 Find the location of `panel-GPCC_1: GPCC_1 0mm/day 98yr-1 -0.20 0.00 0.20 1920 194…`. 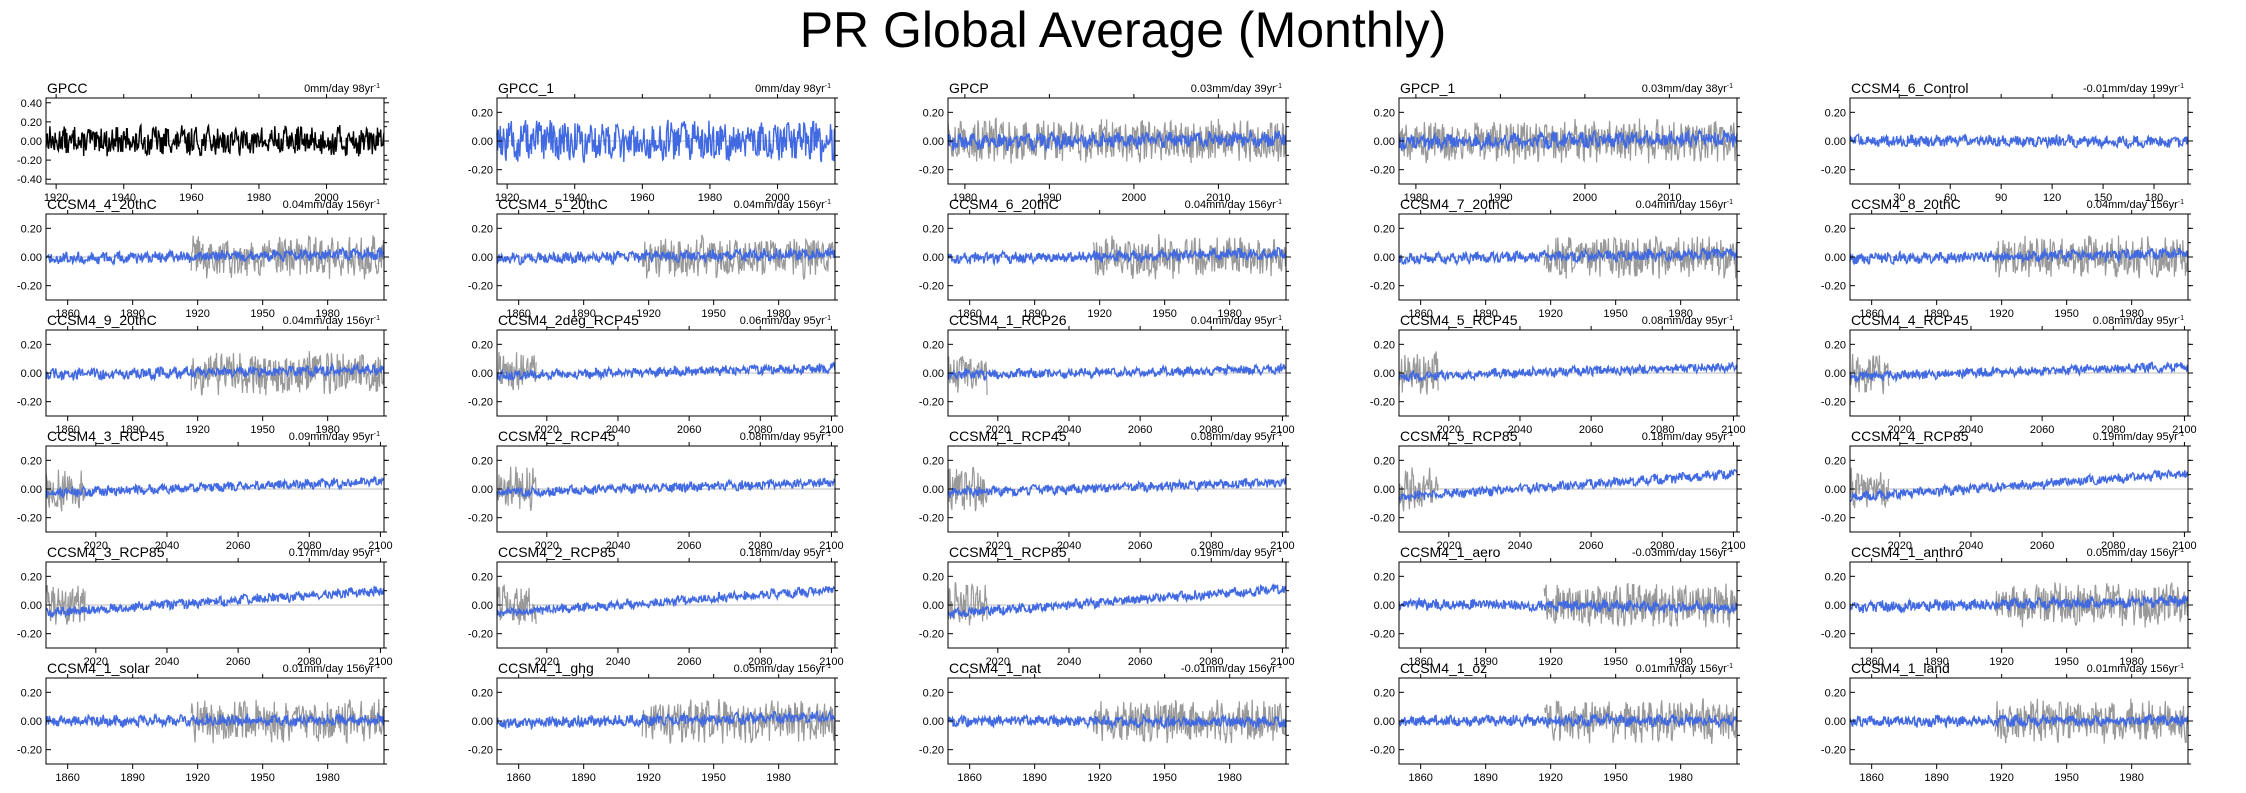

panel-GPCC_1: GPCC_1 0mm/day 98yr-1 -0.20 0.00 0.20 1920 194… is located at coordinates (654, 142).